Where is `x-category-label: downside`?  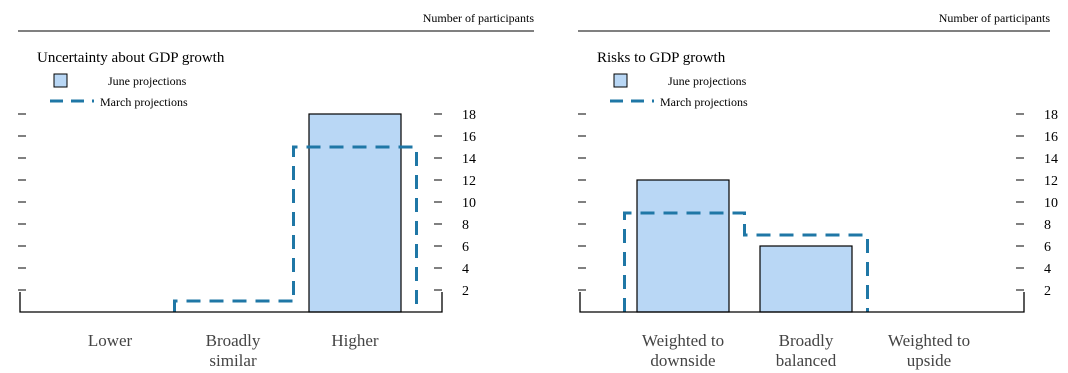
x-category-label: downside is located at coordinates (682, 360).